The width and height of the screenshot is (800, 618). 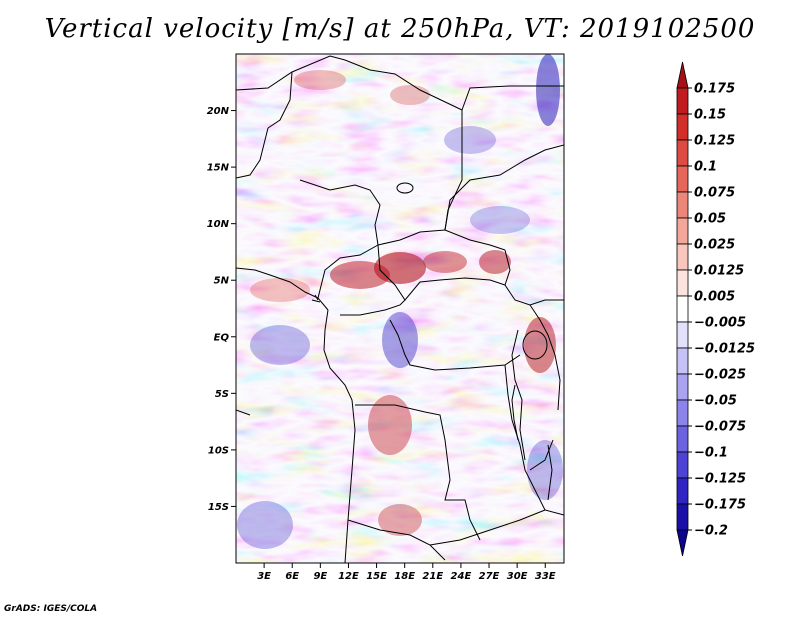 I want to click on colorbar-label: 0.1, so click(x=705, y=167).